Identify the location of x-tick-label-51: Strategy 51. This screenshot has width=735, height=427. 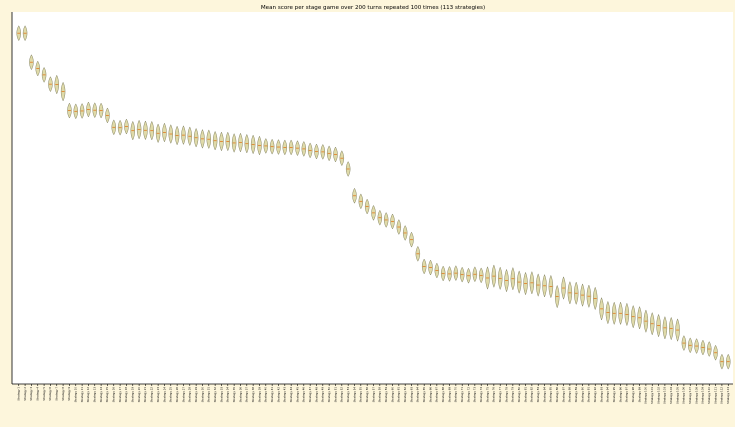
(335, 395).